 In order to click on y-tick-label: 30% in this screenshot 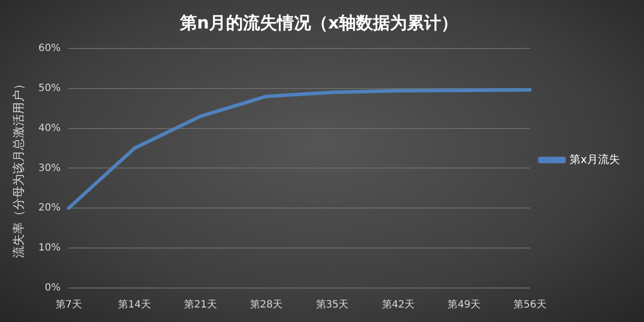, I will do `click(49, 168)`.